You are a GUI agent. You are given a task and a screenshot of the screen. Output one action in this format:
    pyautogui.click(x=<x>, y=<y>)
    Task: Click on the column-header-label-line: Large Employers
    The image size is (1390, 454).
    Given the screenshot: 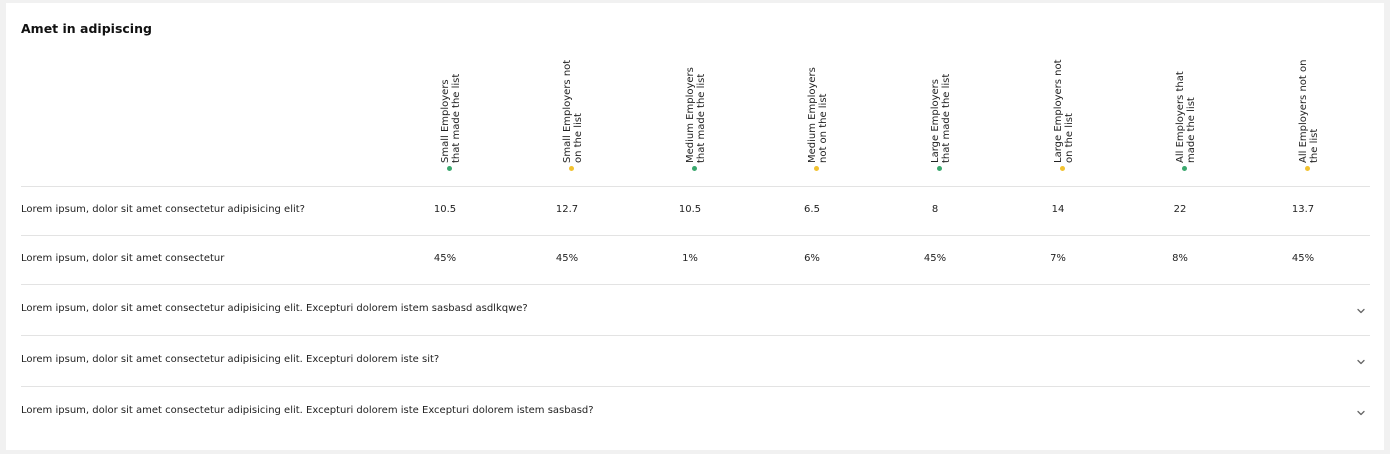 What is the action you would take?
    pyautogui.click(x=935, y=120)
    